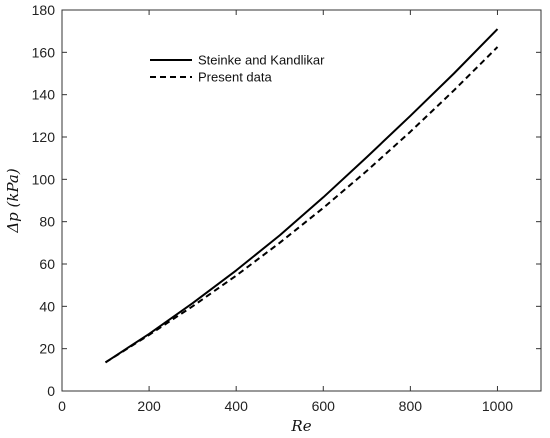  I want to click on y-tick-label: 40, so click(47, 306).